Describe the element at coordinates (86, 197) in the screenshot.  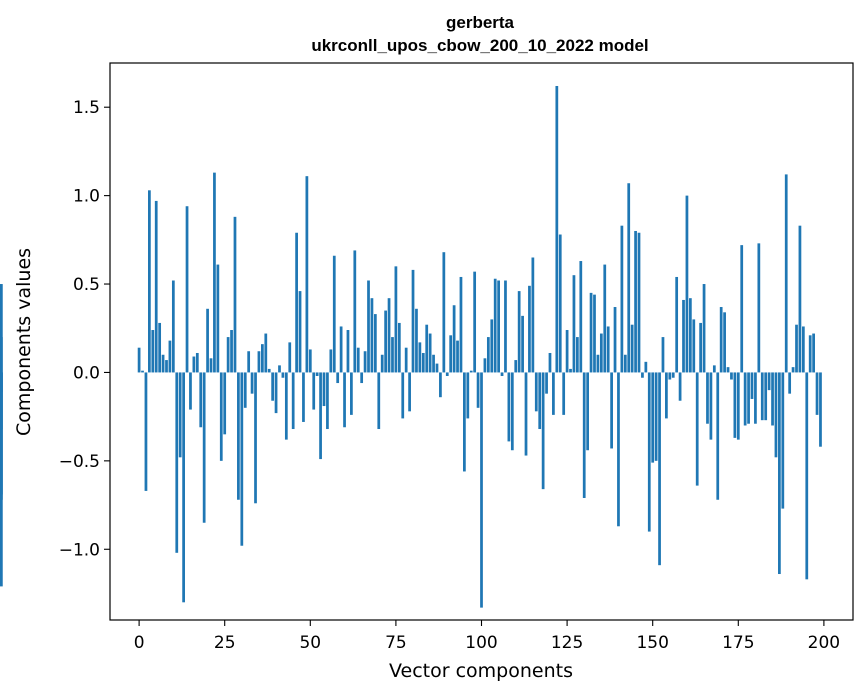
I see `y-tick-label: 1.0` at that location.